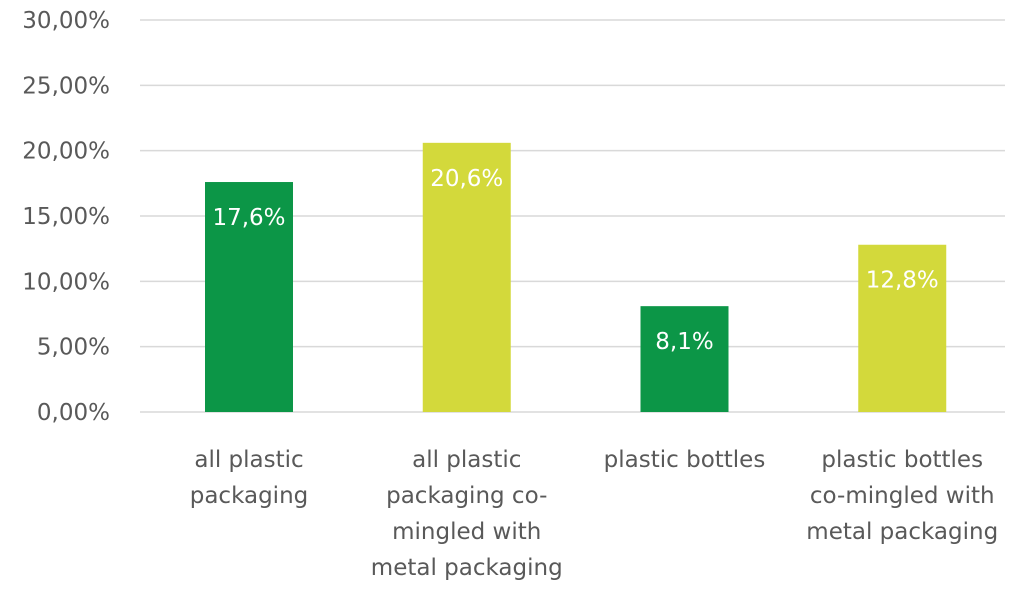  I want to click on data-label: 17,6%, so click(248, 218).